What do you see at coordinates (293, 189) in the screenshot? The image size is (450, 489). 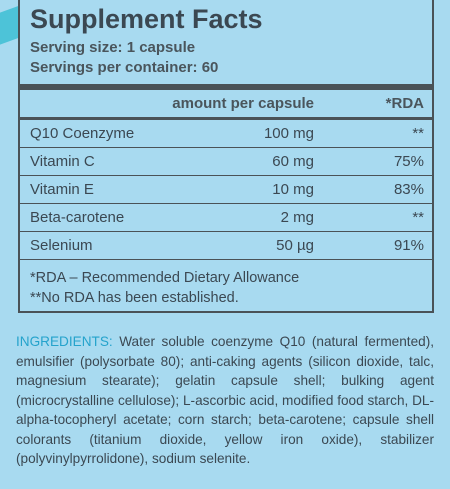 I see `cell: 10 mg` at bounding box center [293, 189].